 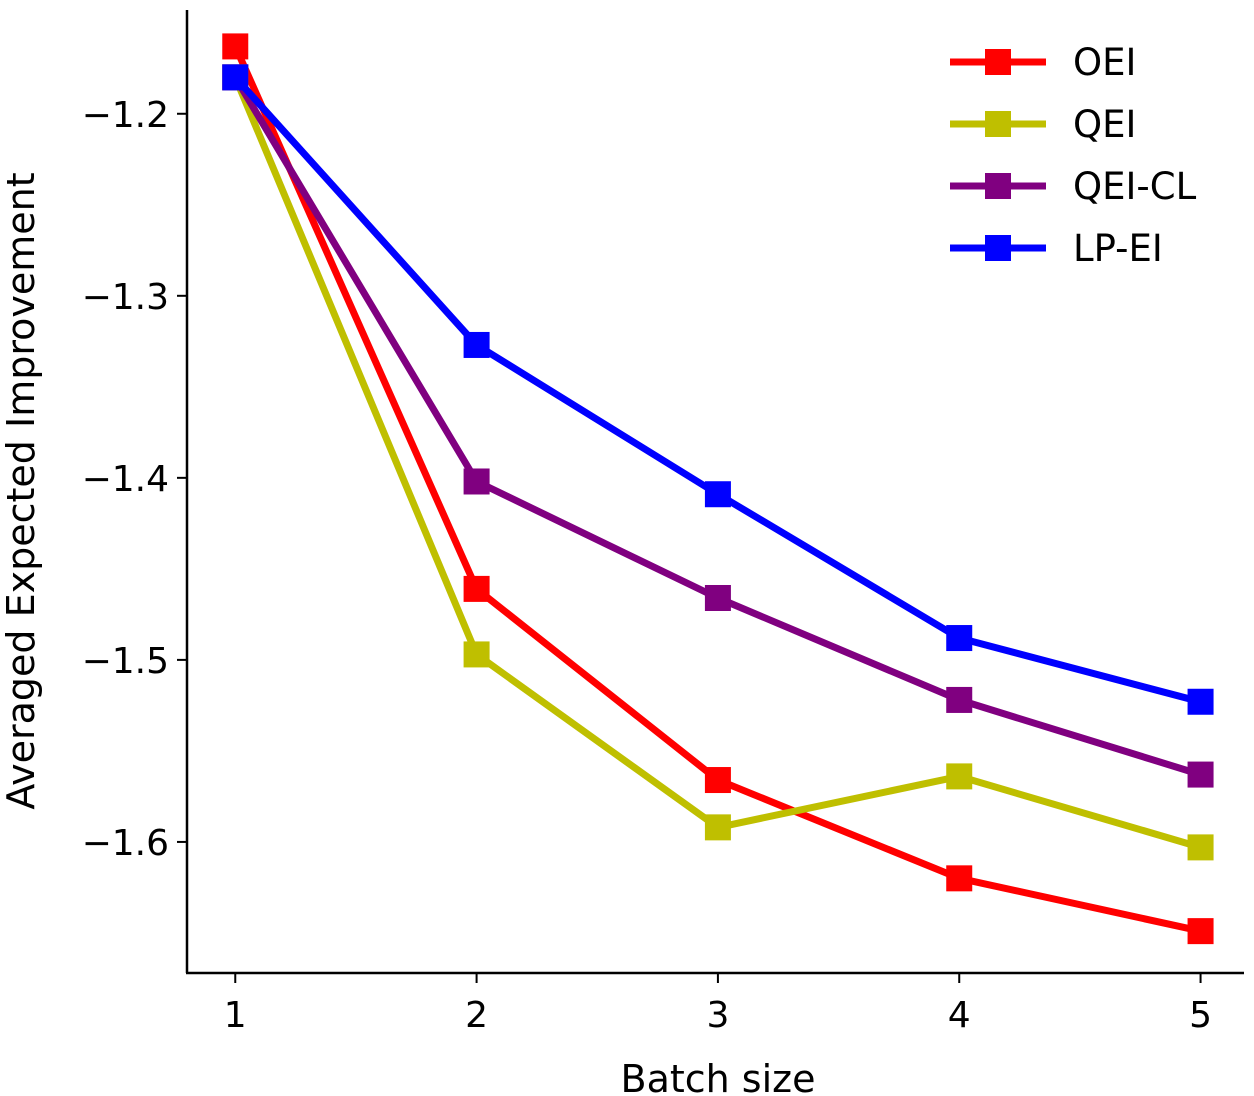 I want to click on legend-label: OEI, so click(x=1104, y=62).